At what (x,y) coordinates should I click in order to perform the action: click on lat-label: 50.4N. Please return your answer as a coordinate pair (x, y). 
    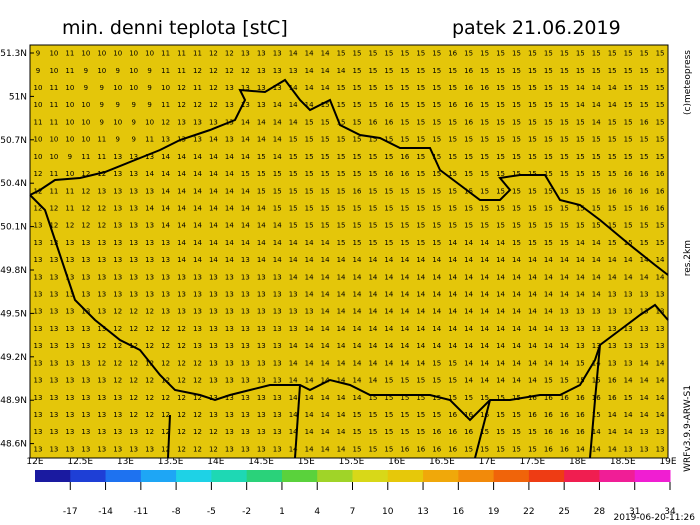
    Looking at the image, I should click on (13, 184).